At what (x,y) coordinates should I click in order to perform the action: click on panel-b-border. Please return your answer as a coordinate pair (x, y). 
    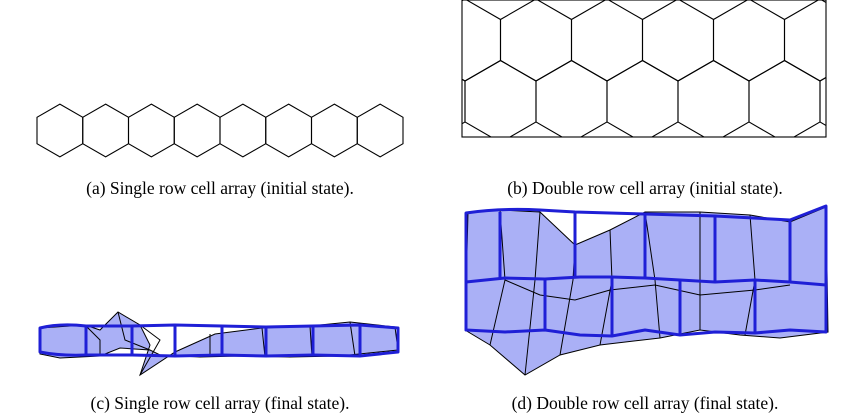
    Looking at the image, I should click on (644, 69).